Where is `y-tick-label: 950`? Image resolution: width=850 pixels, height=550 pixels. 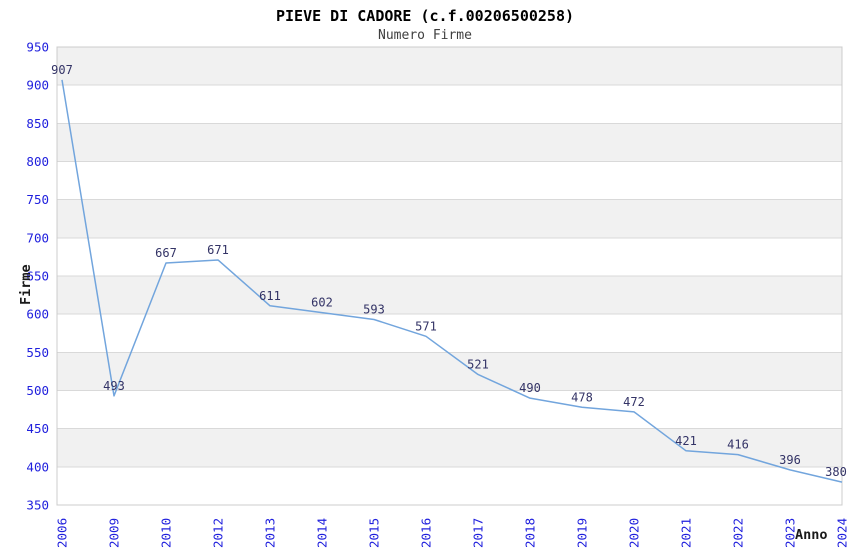 y-tick-label: 950 is located at coordinates (37, 47).